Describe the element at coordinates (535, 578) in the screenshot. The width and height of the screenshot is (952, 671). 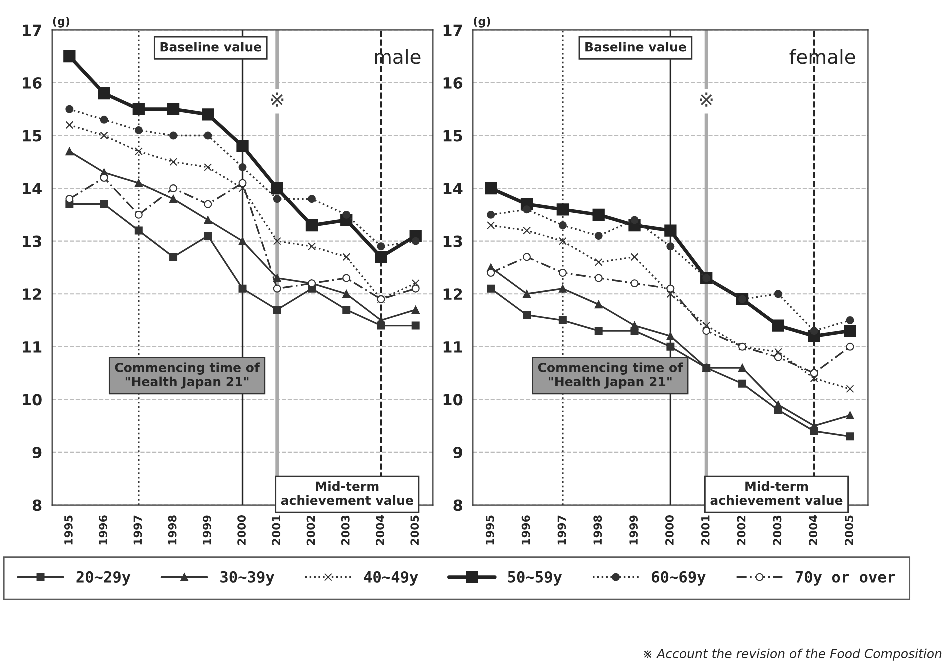
I see `legend-label: 50~59y` at that location.